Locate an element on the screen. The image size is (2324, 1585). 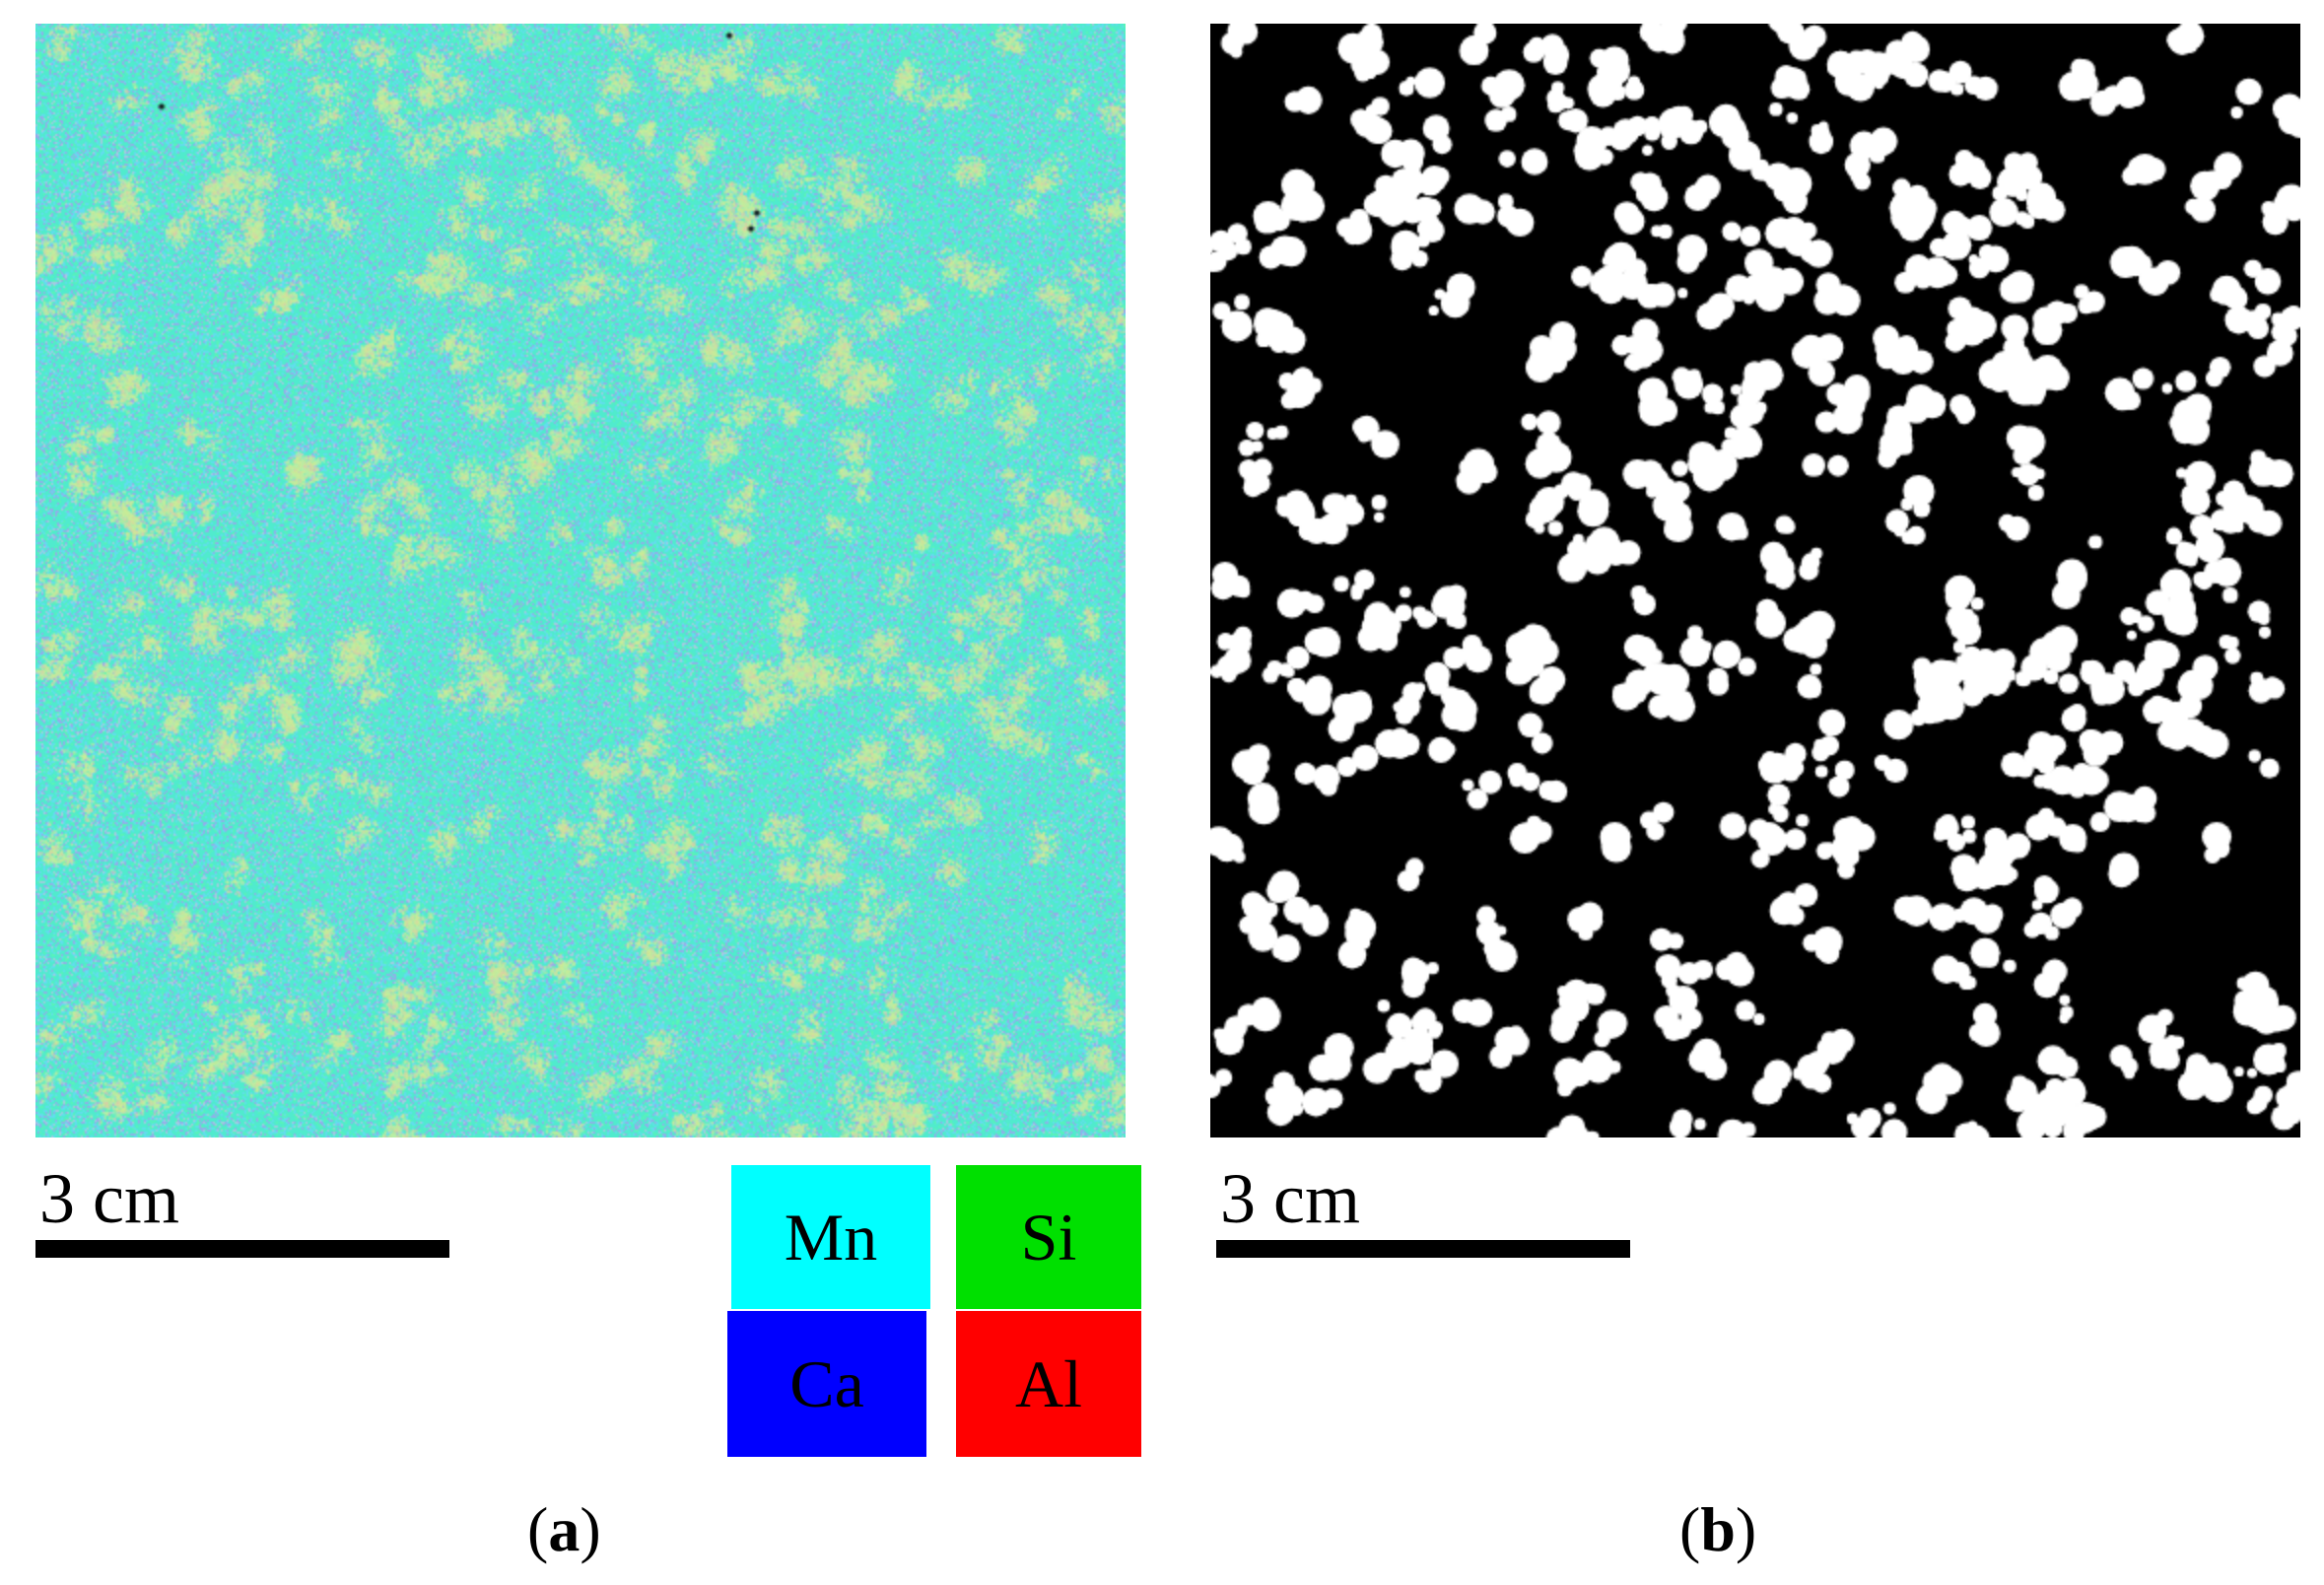
legend-swatch-ca: Ca is located at coordinates (827, 1384).